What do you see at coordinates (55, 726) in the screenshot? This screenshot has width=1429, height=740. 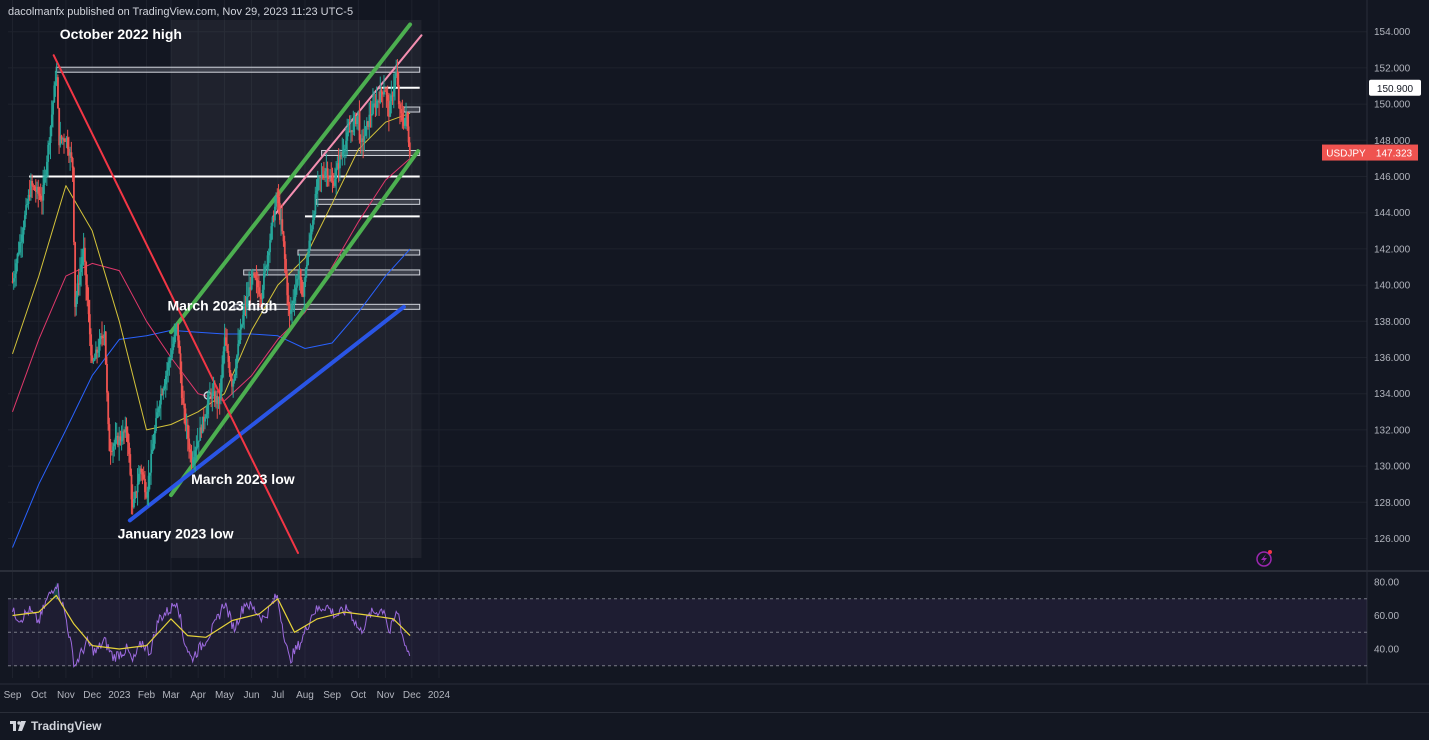 I see `tradingview-logo: TradingView` at bounding box center [55, 726].